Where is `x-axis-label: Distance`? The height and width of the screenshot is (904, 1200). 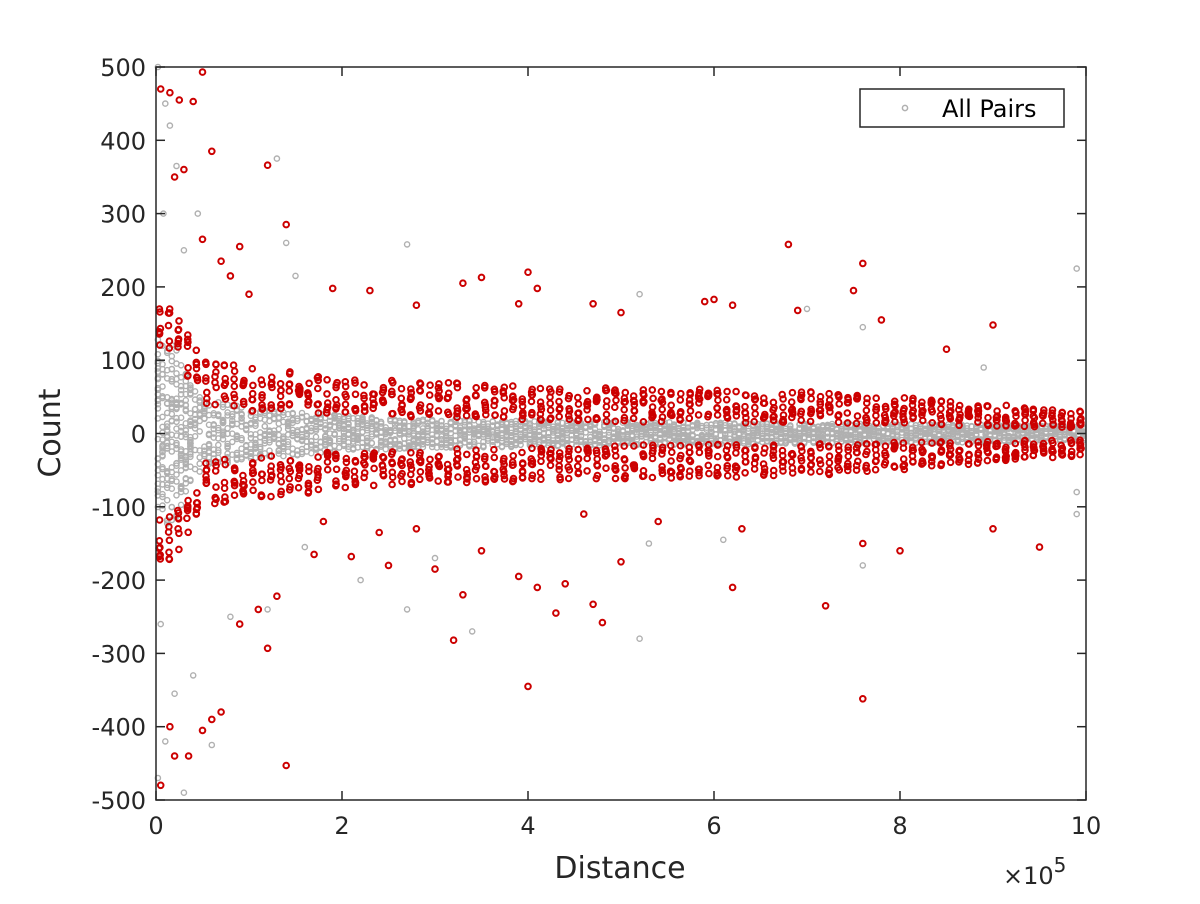
x-axis-label: Distance is located at coordinates (619, 868).